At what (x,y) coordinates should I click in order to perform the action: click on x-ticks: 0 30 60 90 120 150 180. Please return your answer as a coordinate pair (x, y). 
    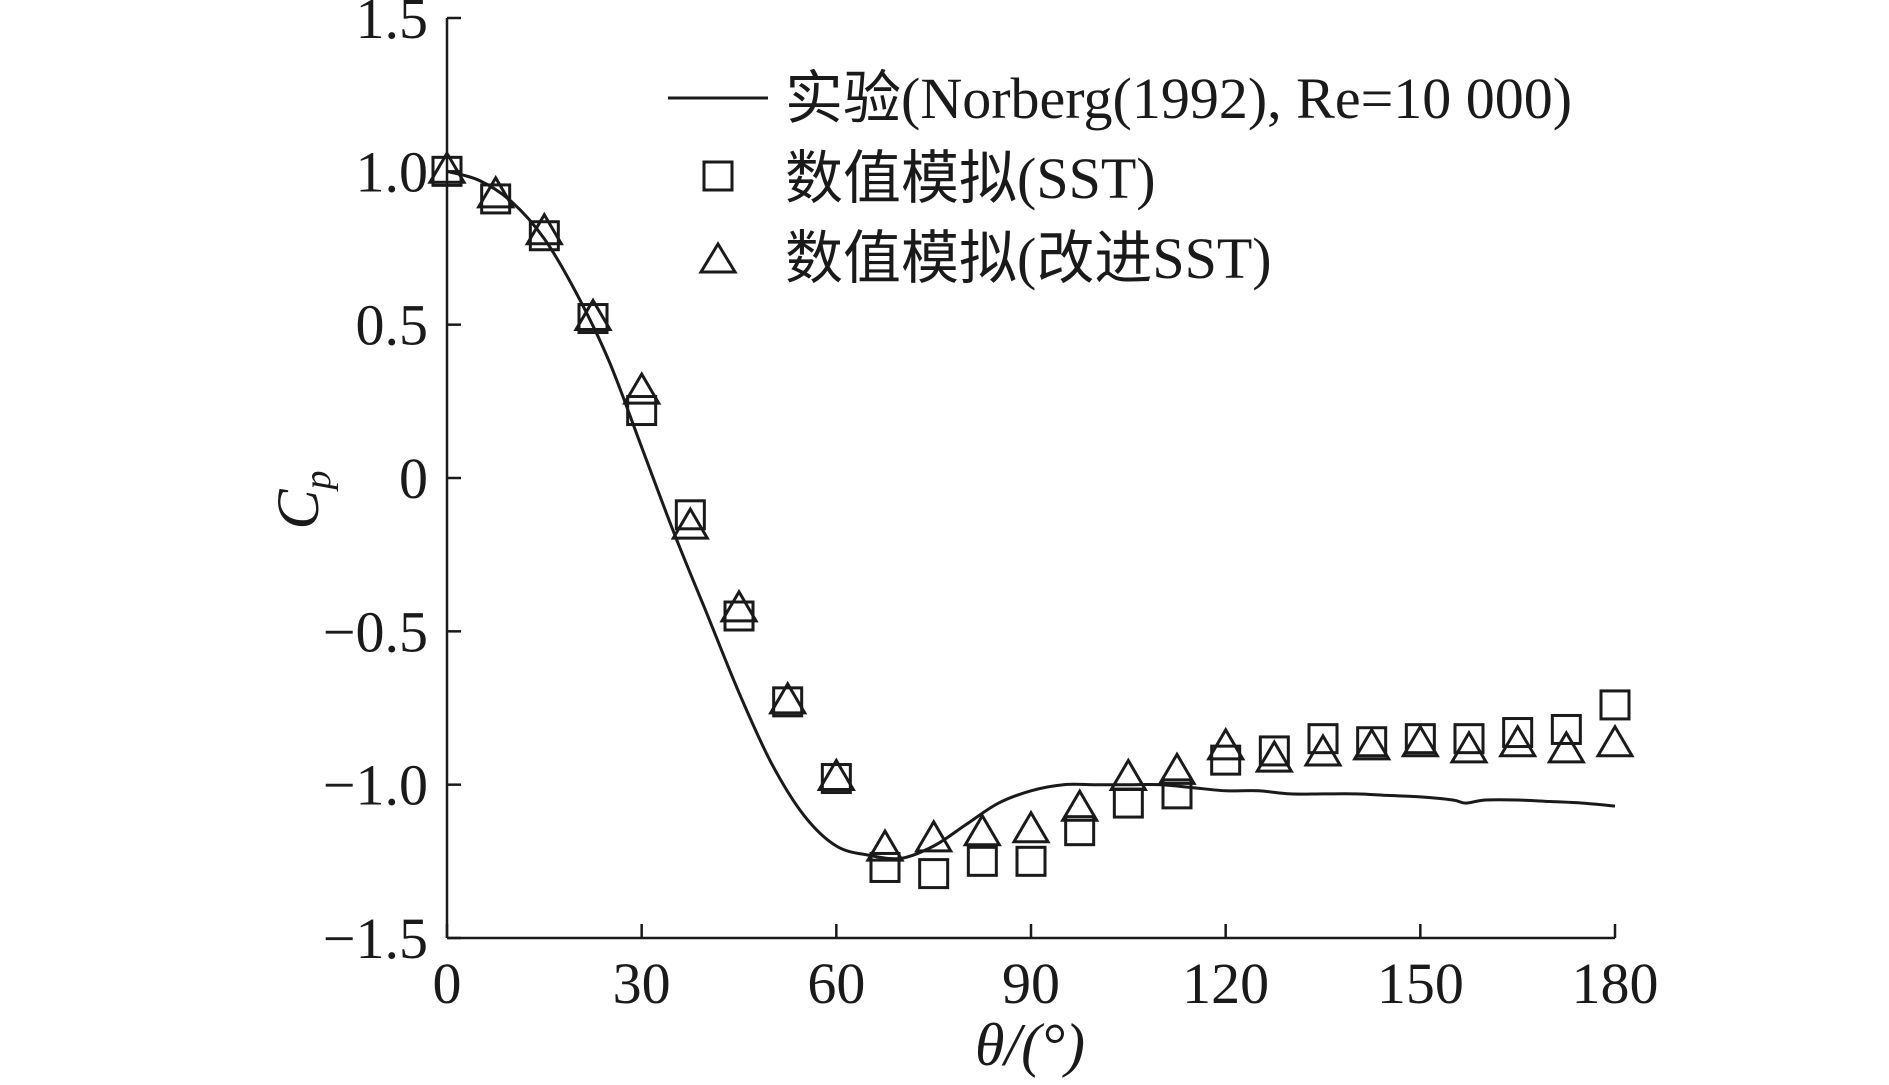
    Looking at the image, I should click on (1046, 970).